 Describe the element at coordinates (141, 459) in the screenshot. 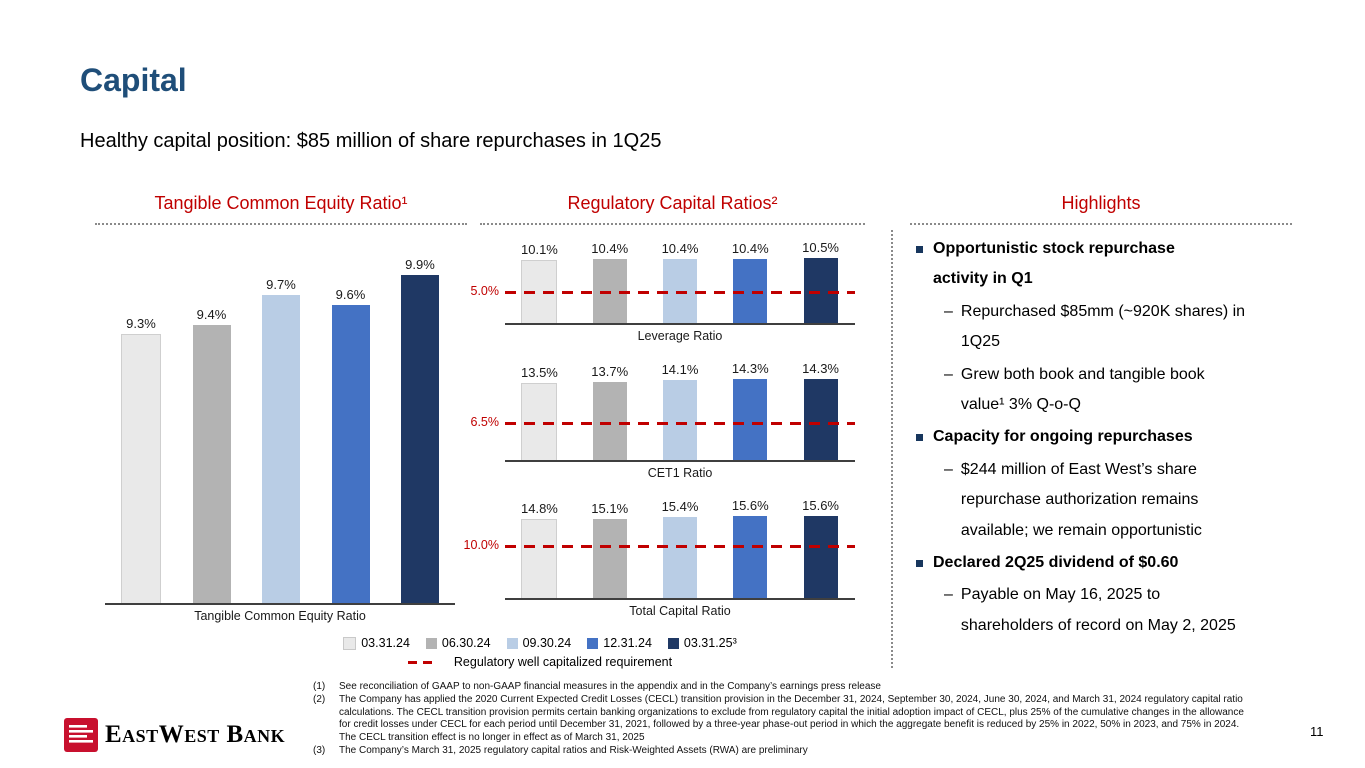

I see `bar-03.31.24: 9.3%` at that location.